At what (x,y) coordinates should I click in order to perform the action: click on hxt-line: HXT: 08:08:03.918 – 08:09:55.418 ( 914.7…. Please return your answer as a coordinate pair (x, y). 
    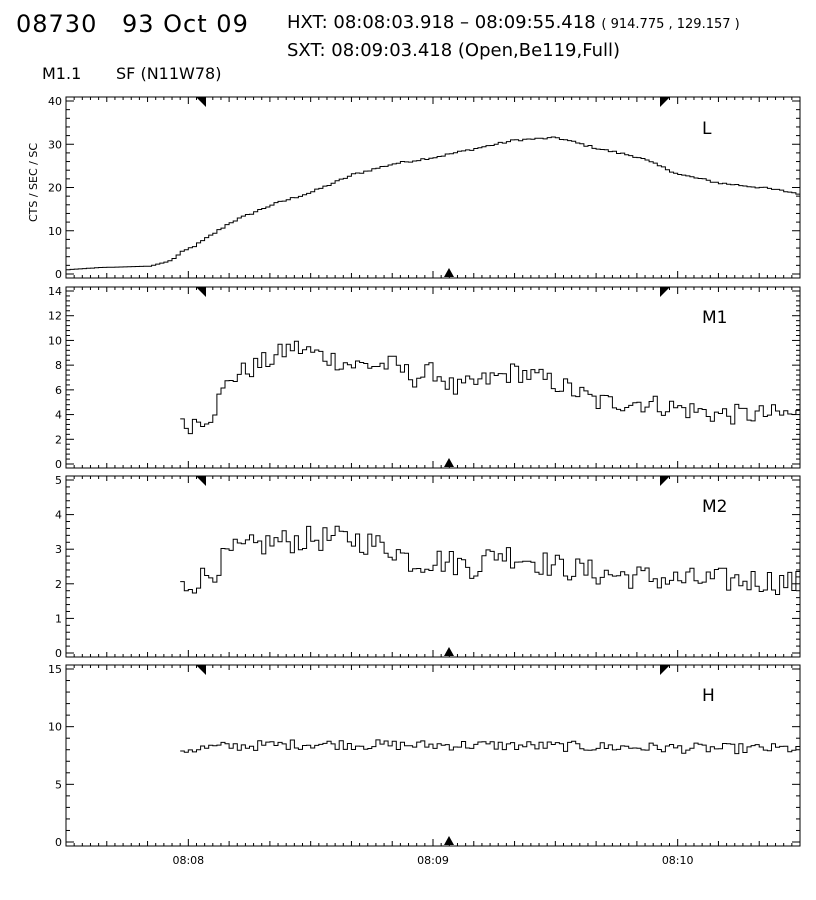
    Looking at the image, I should click on (513, 22).